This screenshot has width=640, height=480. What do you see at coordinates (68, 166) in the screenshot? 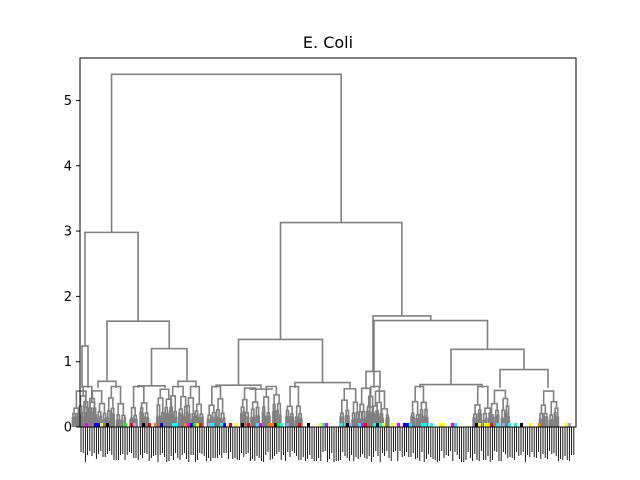
I see `y-tick-label: 4` at bounding box center [68, 166].